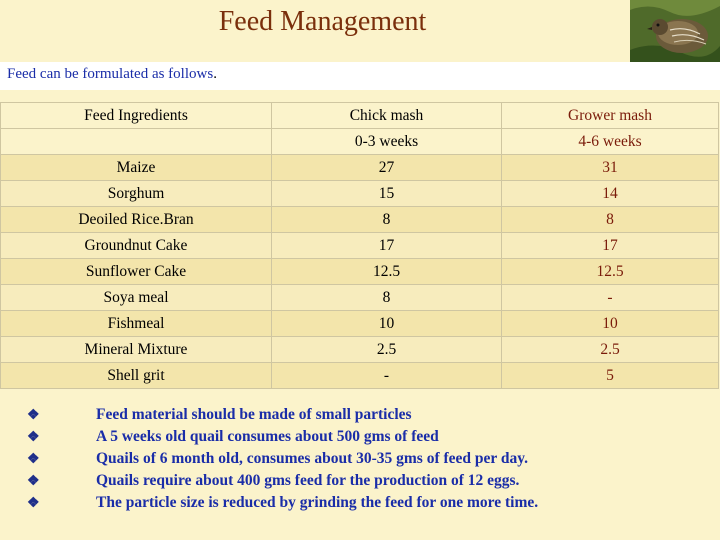  What do you see at coordinates (610, 349) in the screenshot?
I see `grower-mash-cell: 2.5` at bounding box center [610, 349].